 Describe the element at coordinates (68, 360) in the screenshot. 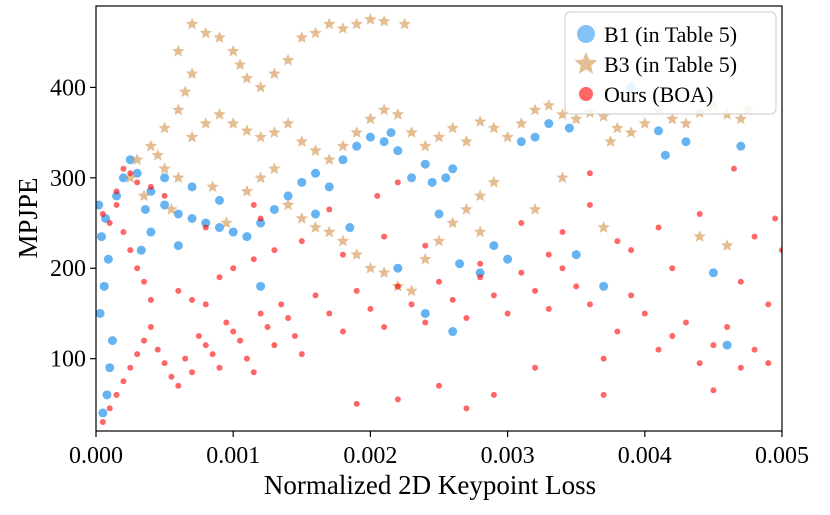

I see `y-tick-label: 100` at that location.